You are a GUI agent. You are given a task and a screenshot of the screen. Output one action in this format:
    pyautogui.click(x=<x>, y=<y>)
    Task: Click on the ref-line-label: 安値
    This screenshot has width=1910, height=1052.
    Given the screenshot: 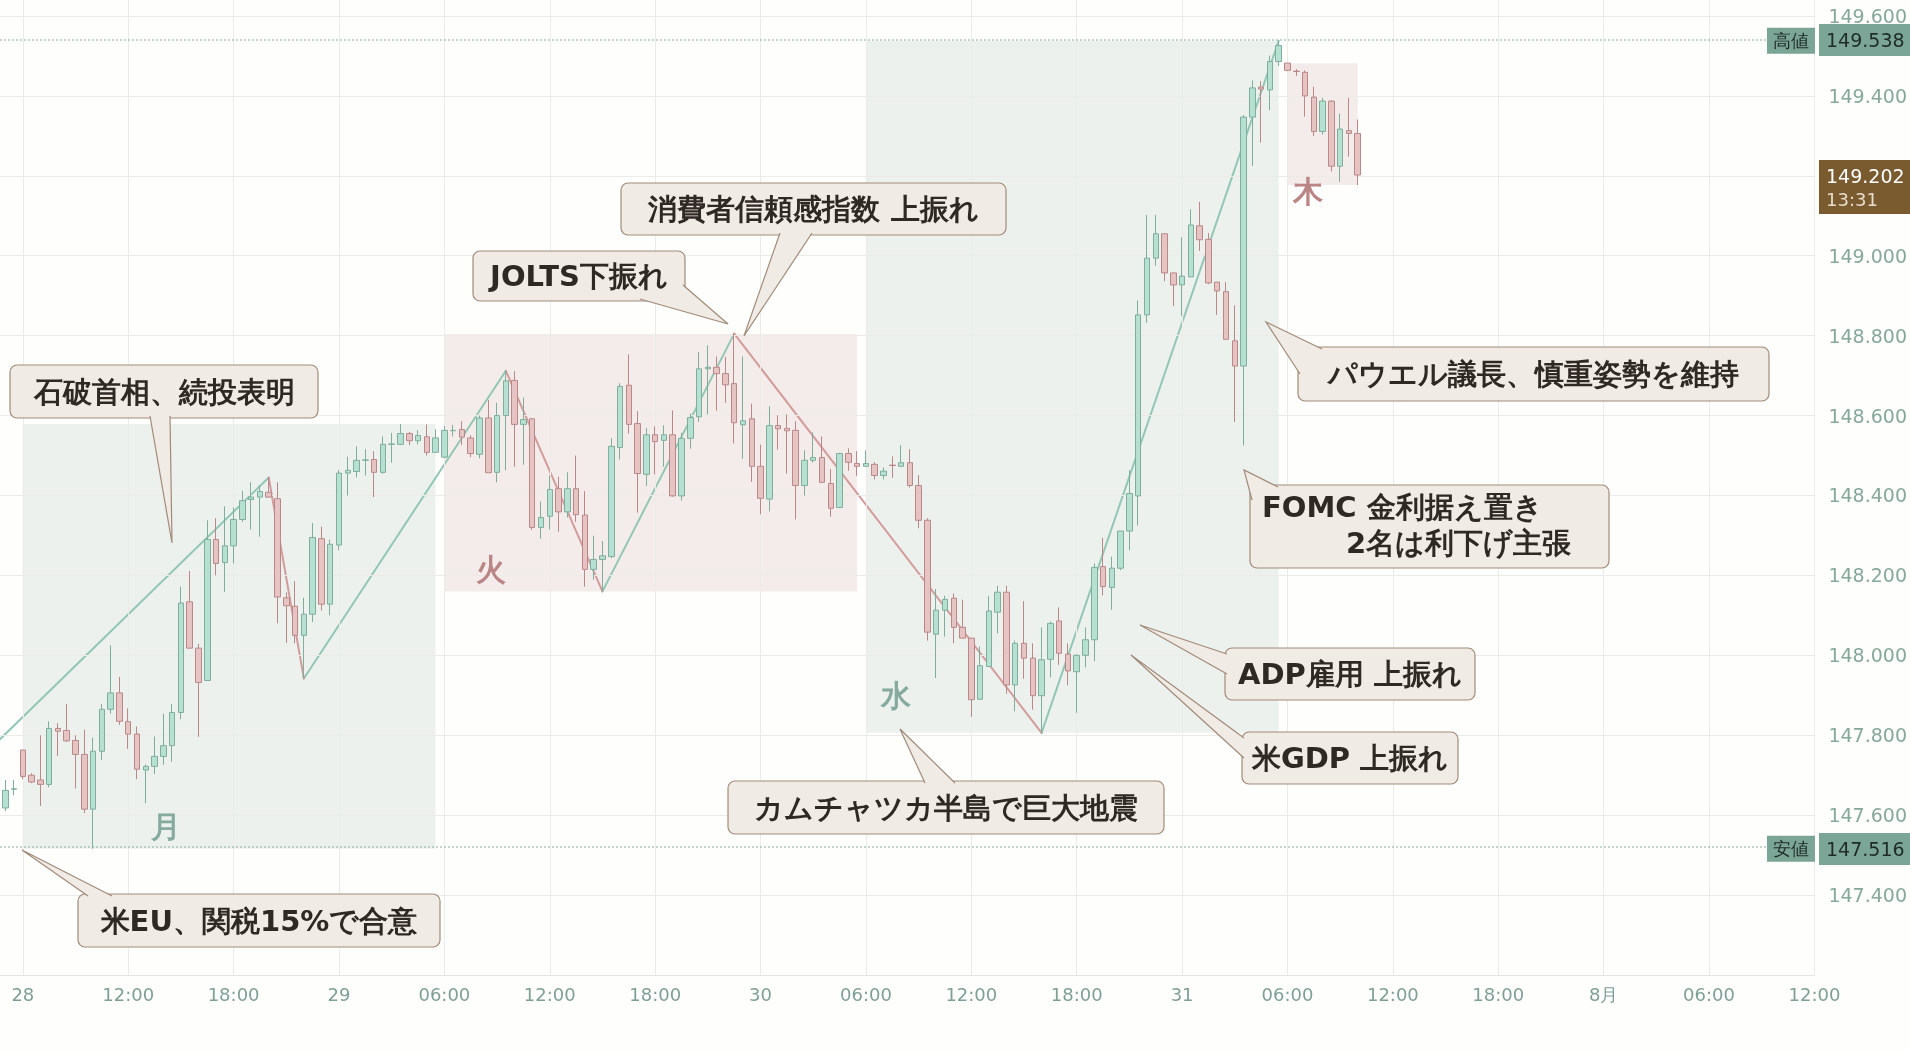 What is the action you would take?
    pyautogui.click(x=1791, y=849)
    